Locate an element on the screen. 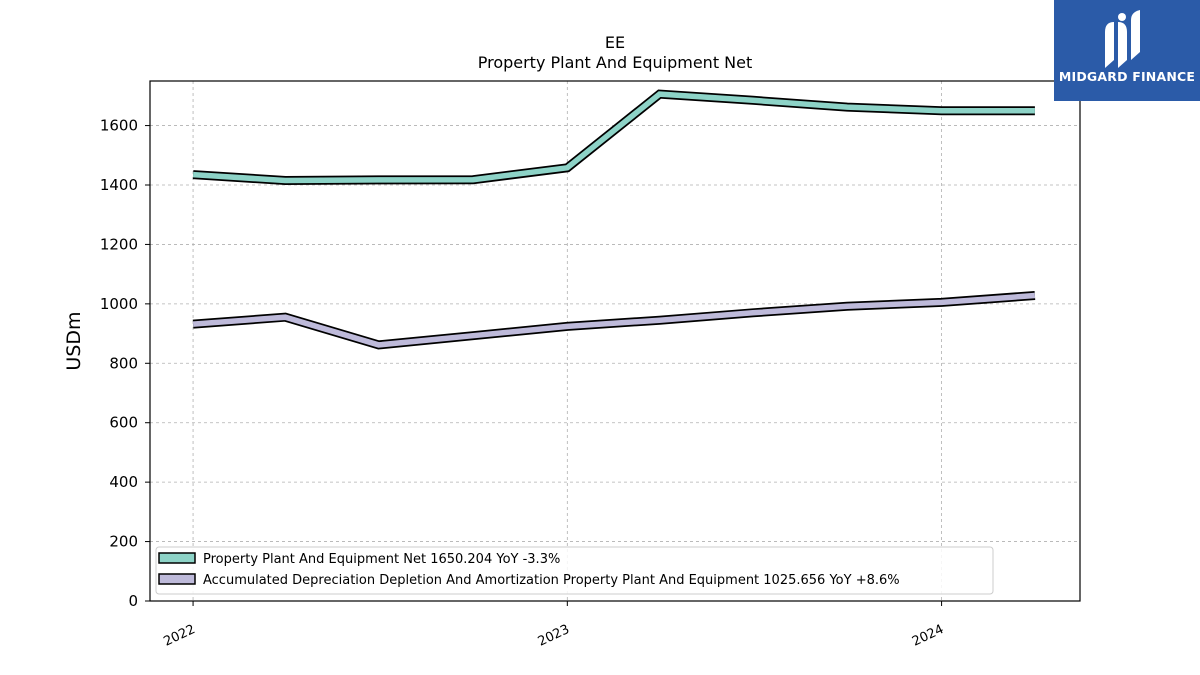 The height and width of the screenshot is (675, 1200). y-tick-label: 1200 is located at coordinates (119, 244).